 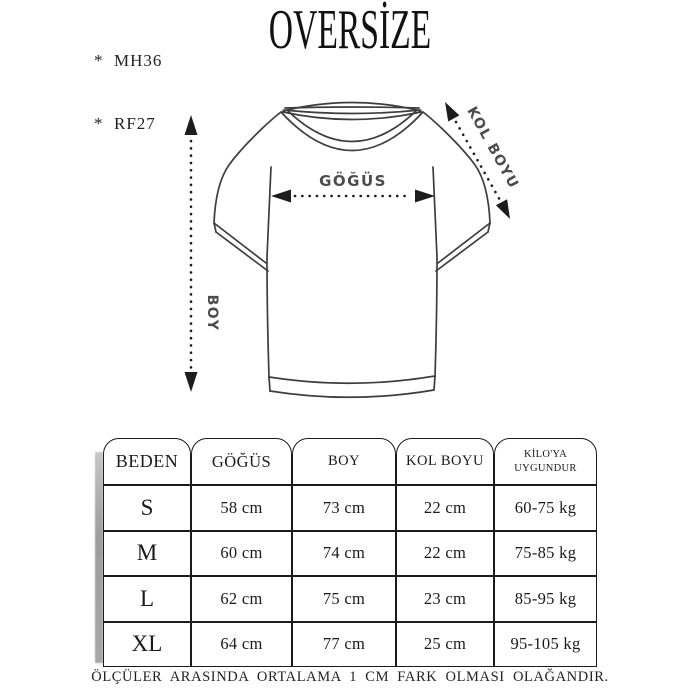 What do you see at coordinates (125, 123) in the screenshot?
I see `product-code-line: * RF27` at bounding box center [125, 123].